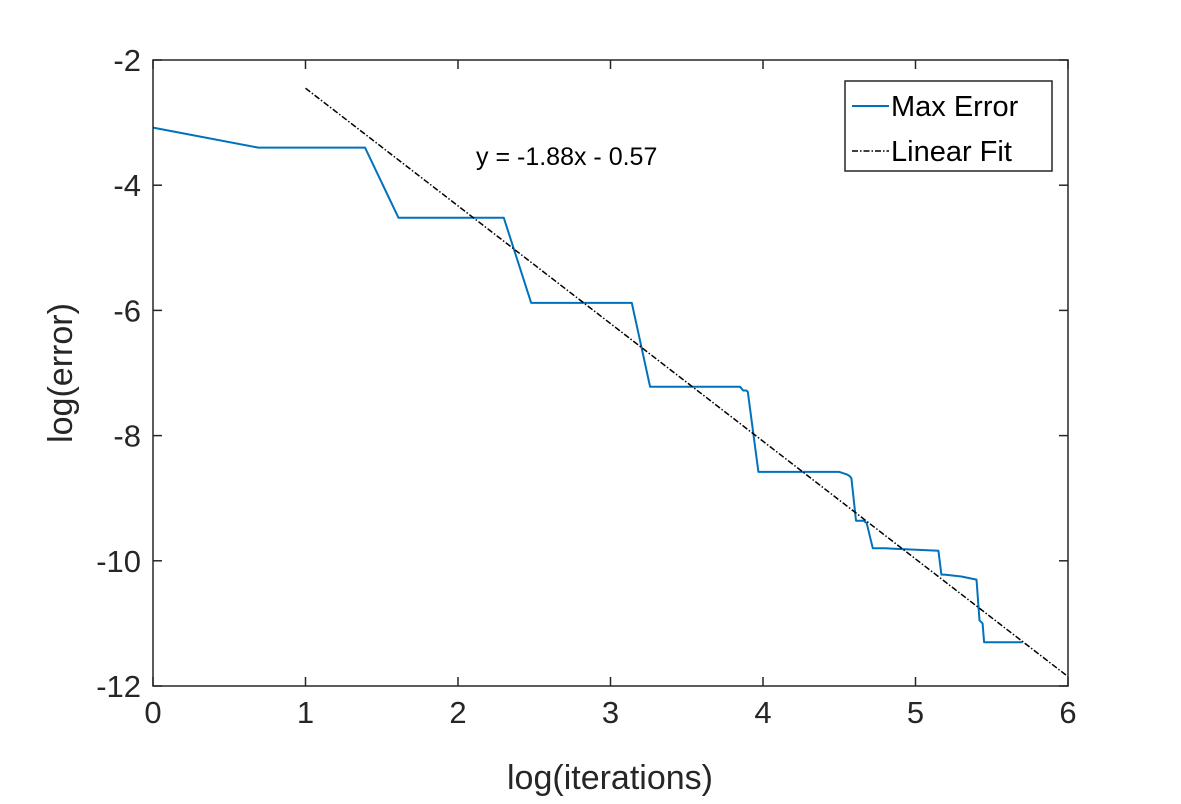 This screenshot has height=804, width=1181. What do you see at coordinates (61, 373) in the screenshot?
I see `y-axis-title: log(error)` at bounding box center [61, 373].